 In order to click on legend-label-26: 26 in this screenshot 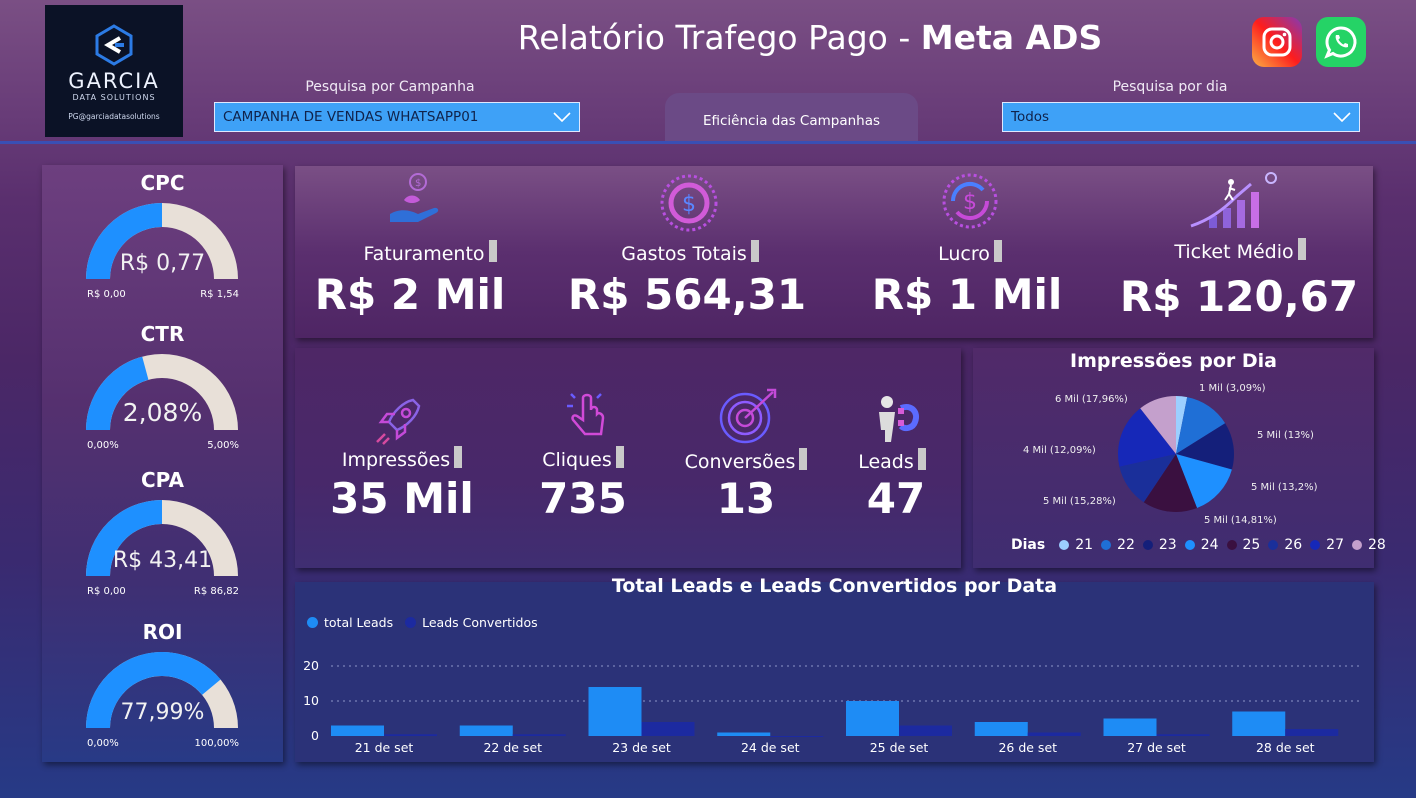, I will do `click(1293, 545)`.